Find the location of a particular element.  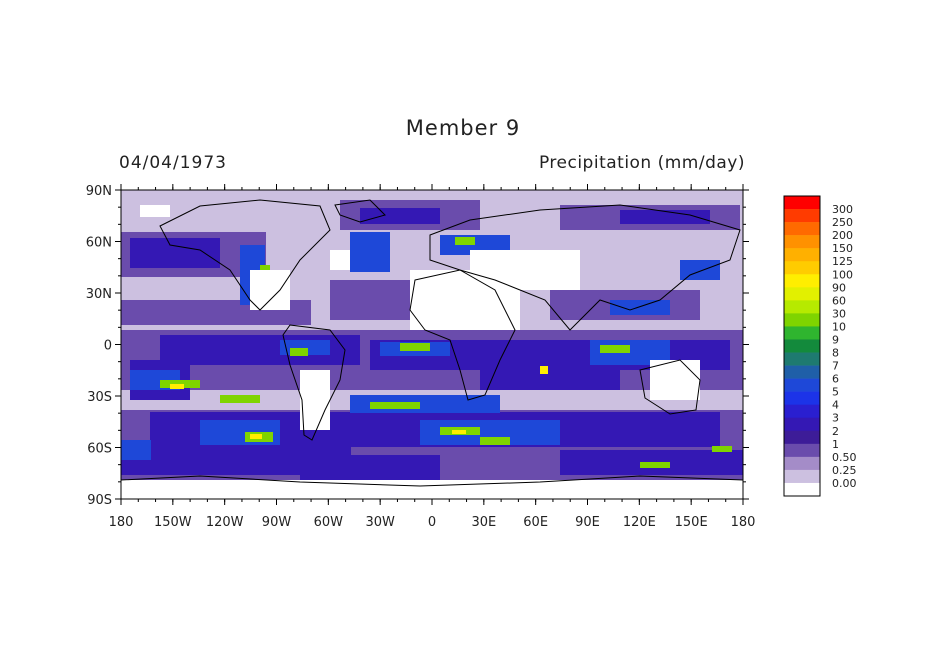

colorbar-label: 125 is located at coordinates (842, 261).